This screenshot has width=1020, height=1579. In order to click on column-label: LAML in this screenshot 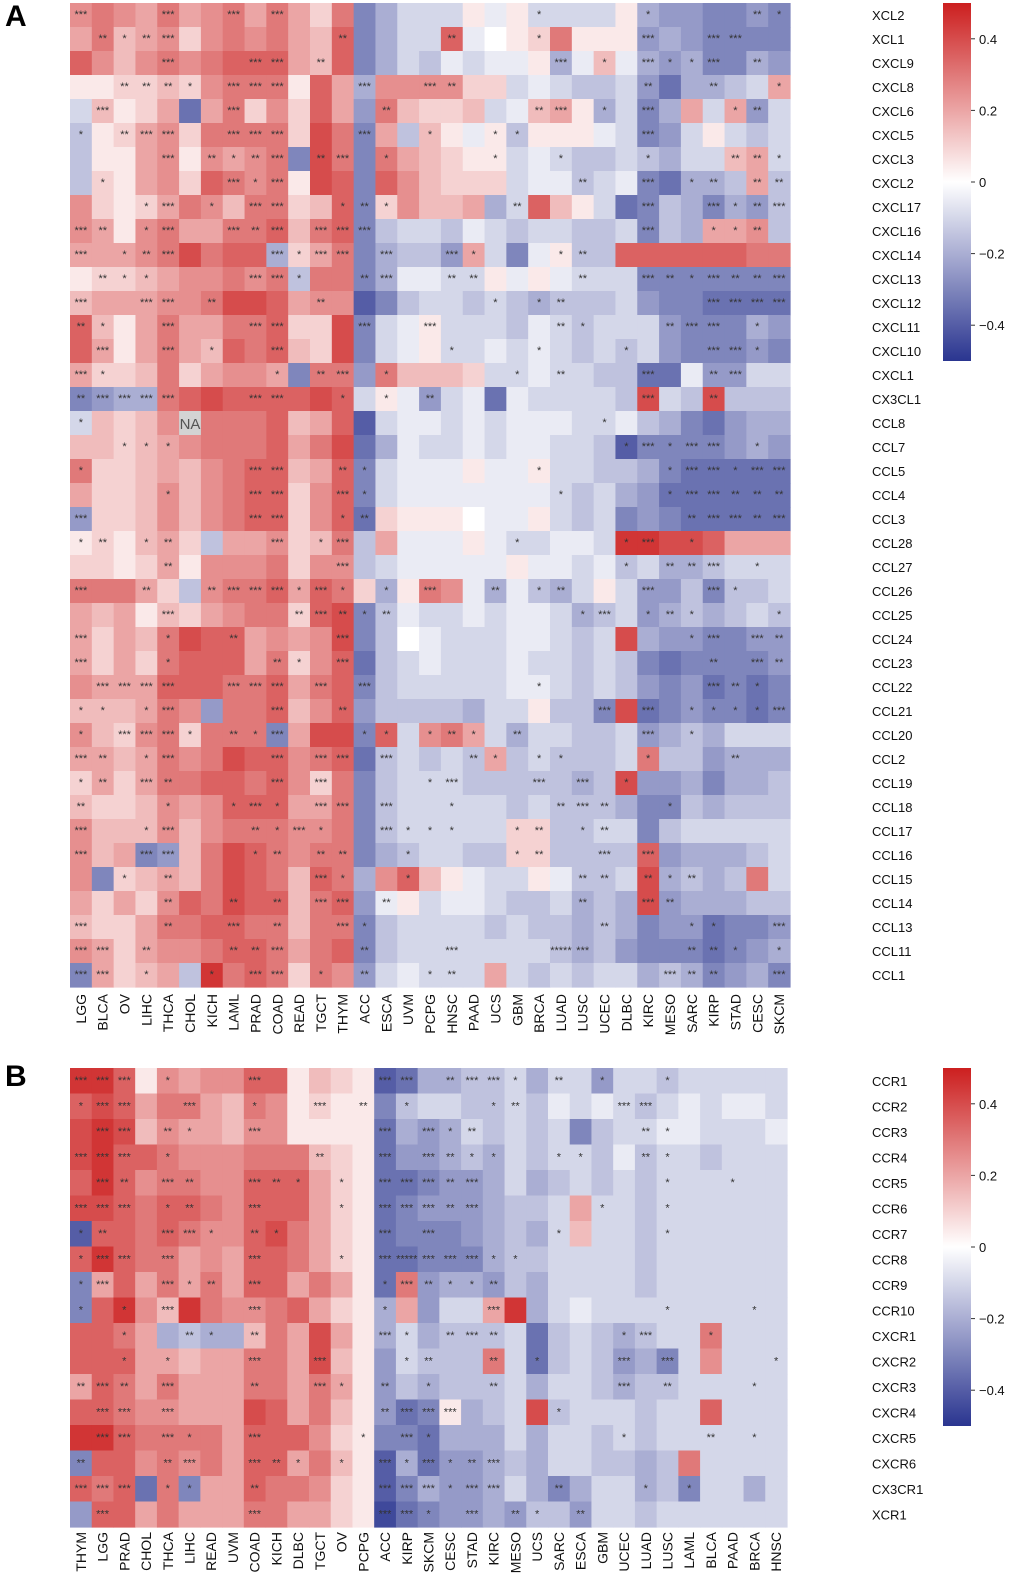, I will do `click(234, 1012)`.